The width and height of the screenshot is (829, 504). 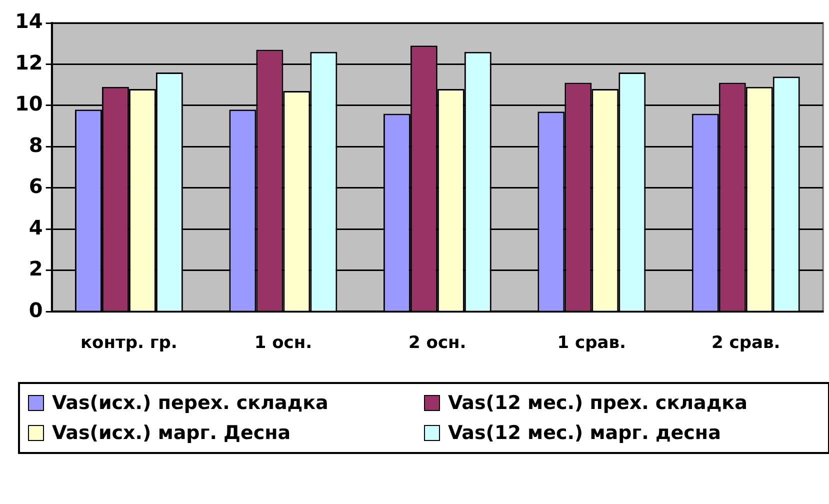 What do you see at coordinates (598, 403) in the screenshot?
I see `legend-label: Vas(12 мес.) прех. складка` at bounding box center [598, 403].